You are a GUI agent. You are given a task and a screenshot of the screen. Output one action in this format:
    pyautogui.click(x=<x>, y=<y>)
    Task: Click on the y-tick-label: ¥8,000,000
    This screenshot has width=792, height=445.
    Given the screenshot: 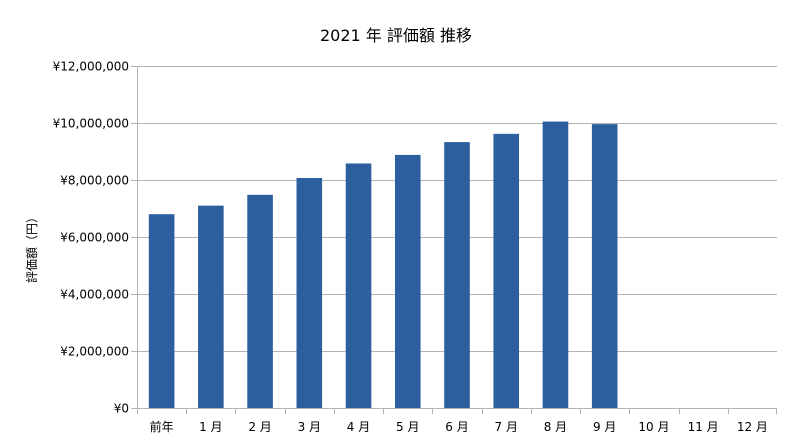 What is the action you would take?
    pyautogui.click(x=94, y=181)
    